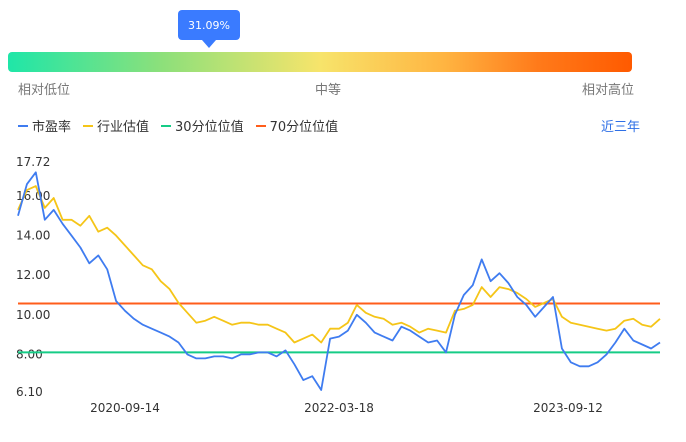  What do you see at coordinates (44, 90) in the screenshot?
I see `gauge-low-label: 相对低位` at bounding box center [44, 90].